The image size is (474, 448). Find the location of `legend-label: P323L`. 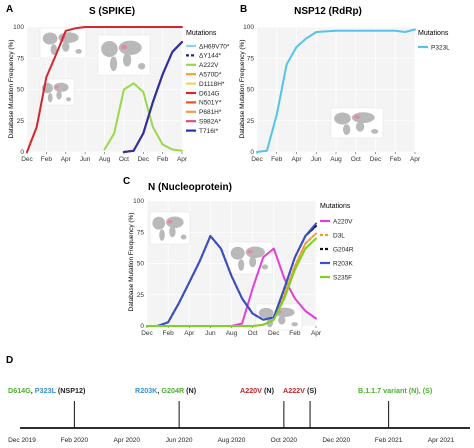

legend-label: P323L is located at coordinates (440, 47).